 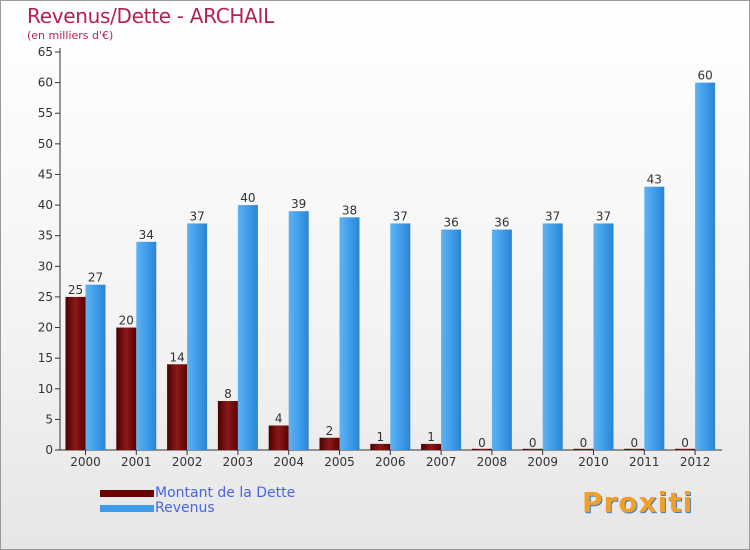 What do you see at coordinates (501, 339) in the screenshot?
I see `bar-revenus-2008` at bounding box center [501, 339].